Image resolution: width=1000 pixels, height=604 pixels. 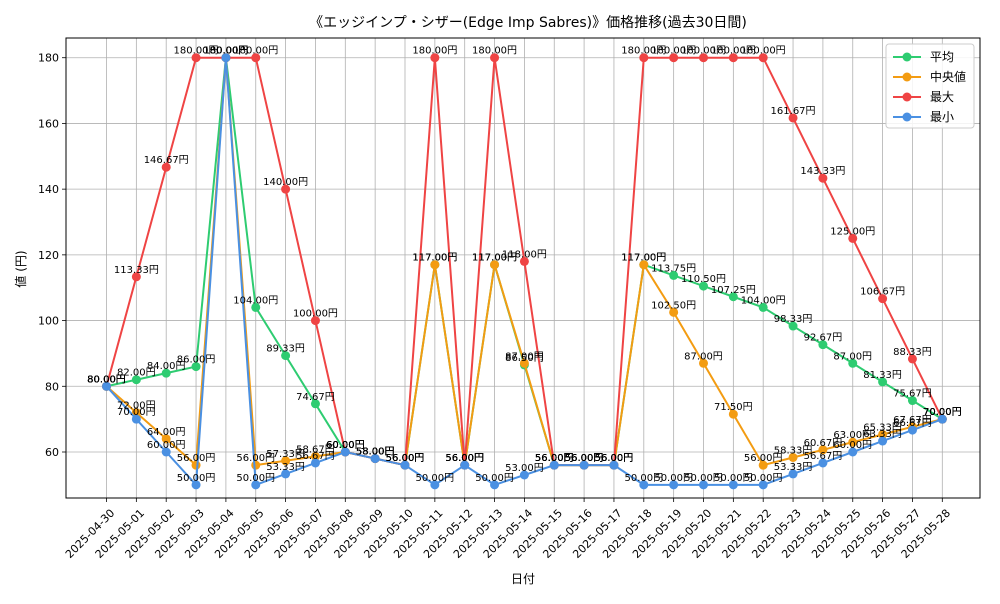 What do you see at coordinates (523, 579) in the screenshot?
I see `x-axis-title: 日付` at bounding box center [523, 579].